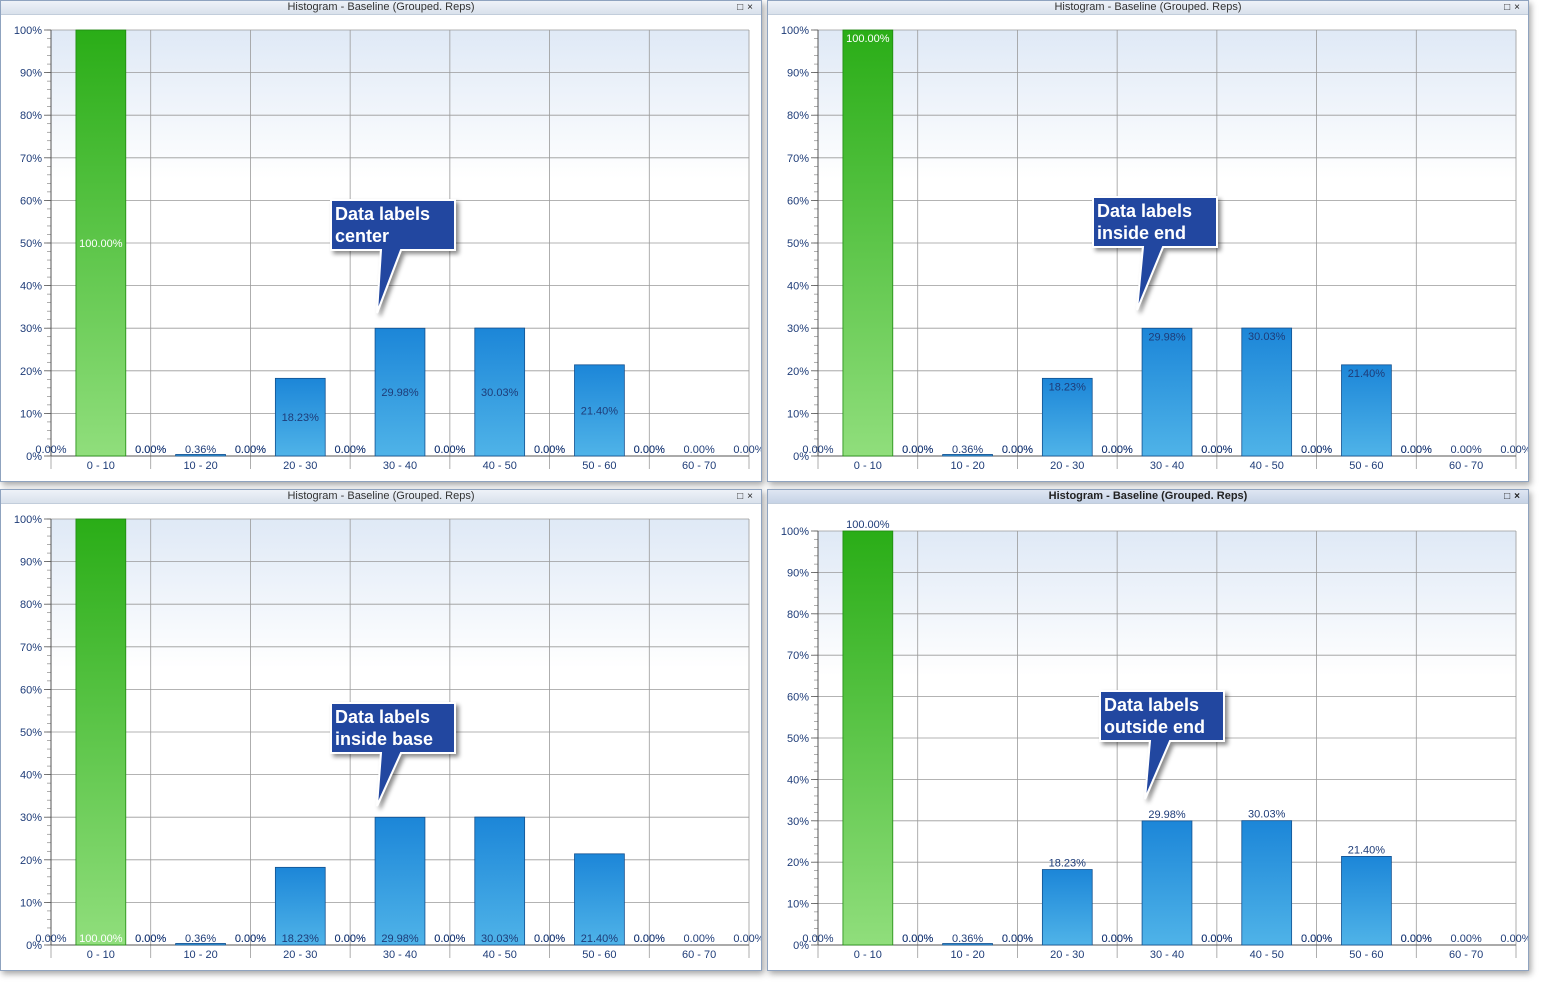  Describe the element at coordinates (1466, 955) in the screenshot. I see `x-tick-label: 60 - 70` at that location.